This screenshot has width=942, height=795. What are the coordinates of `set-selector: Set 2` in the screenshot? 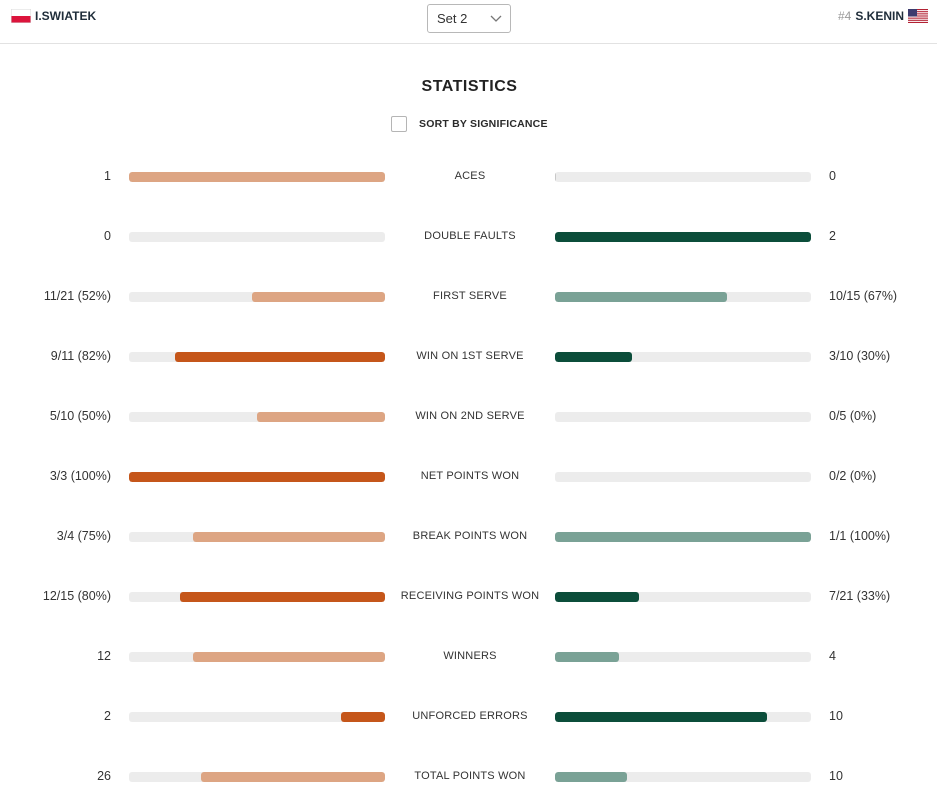 It's located at (469, 18).